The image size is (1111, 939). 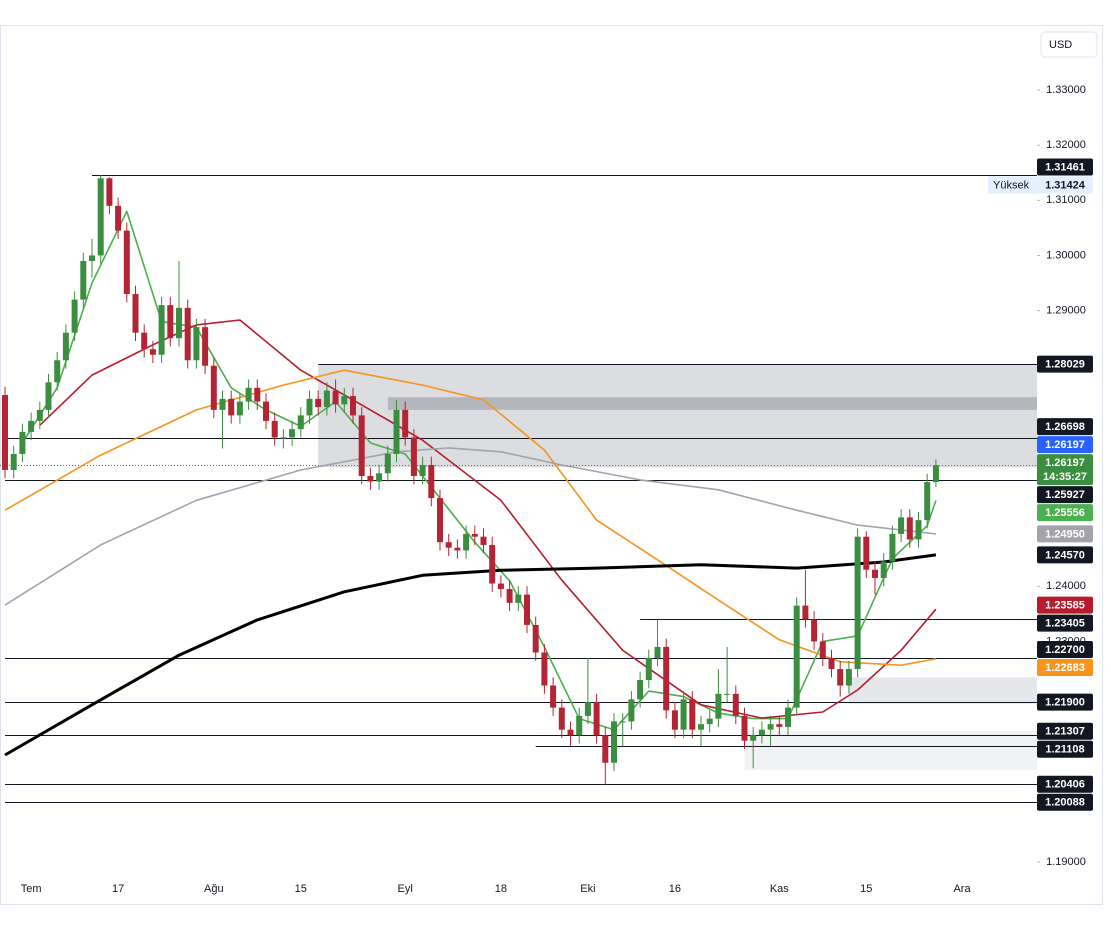 What do you see at coordinates (1065, 803) in the screenshot?
I see `price-tag-label: 1.20088` at bounding box center [1065, 803].